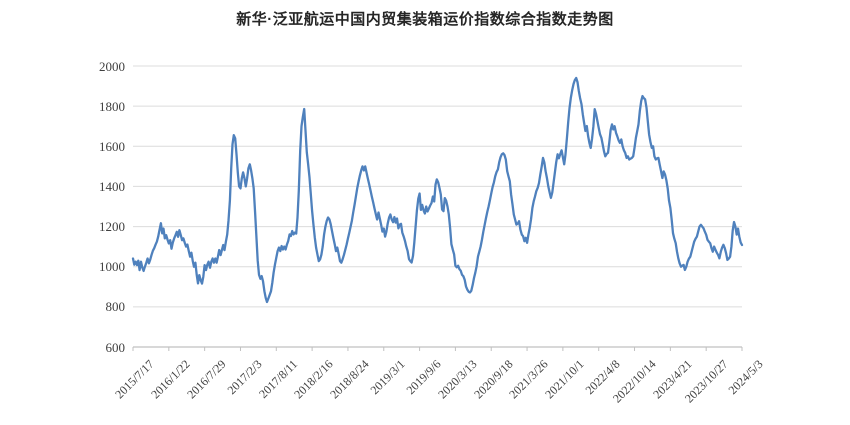  I want to click on y-axis-label: 1000, so click(112, 267).